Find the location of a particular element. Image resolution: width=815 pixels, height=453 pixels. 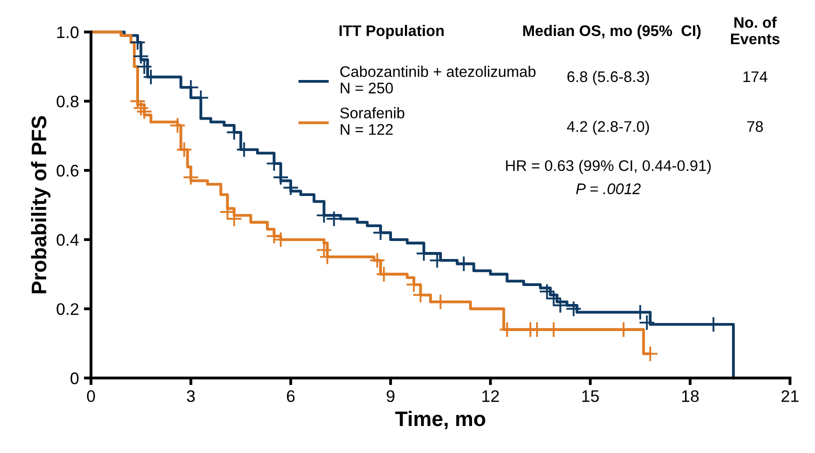

x-tick-label: 18 is located at coordinates (690, 396).